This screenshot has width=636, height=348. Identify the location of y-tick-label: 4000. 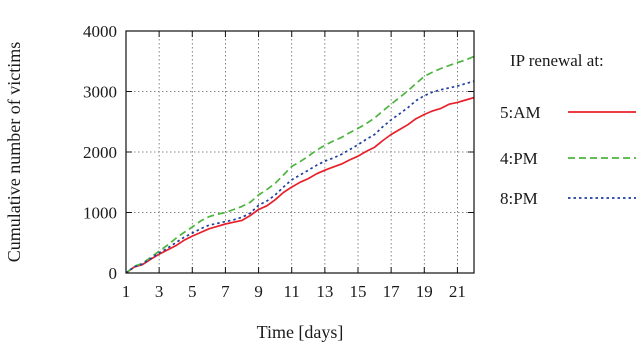
(100, 31).